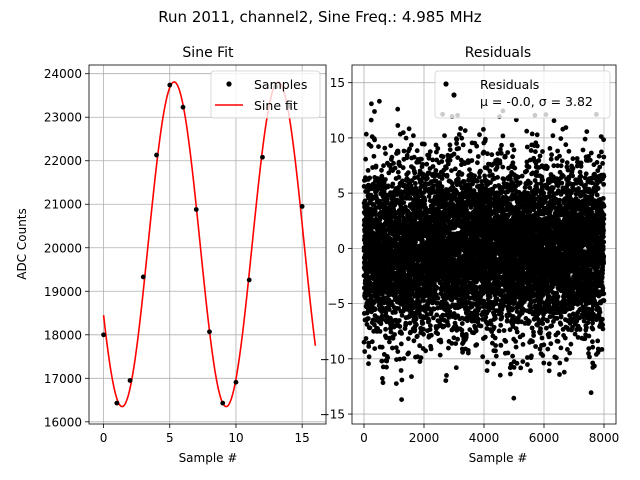 The height and width of the screenshot is (480, 640). What do you see at coordinates (208, 458) in the screenshot?
I see `sine-fit-x-axis-label: Sample #` at bounding box center [208, 458].